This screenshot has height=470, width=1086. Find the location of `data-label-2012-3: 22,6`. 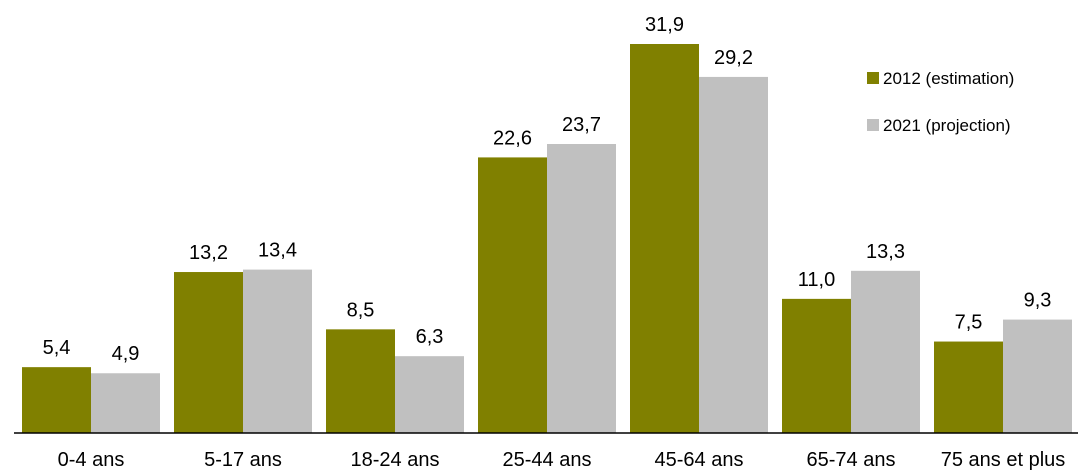

data-label-2012-3: 22,6 is located at coordinates (512, 138).